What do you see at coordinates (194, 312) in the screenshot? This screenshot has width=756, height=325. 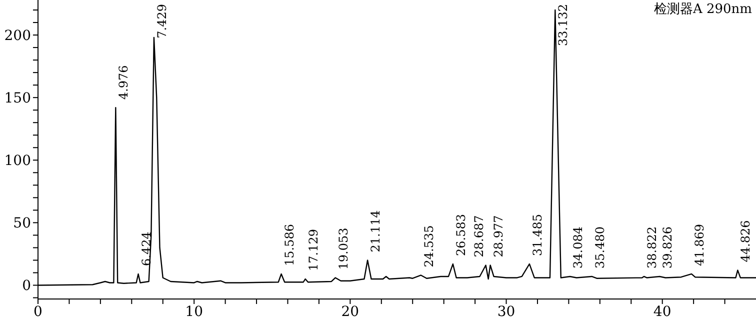 I see `x-tick-label: 10` at bounding box center [194, 312].